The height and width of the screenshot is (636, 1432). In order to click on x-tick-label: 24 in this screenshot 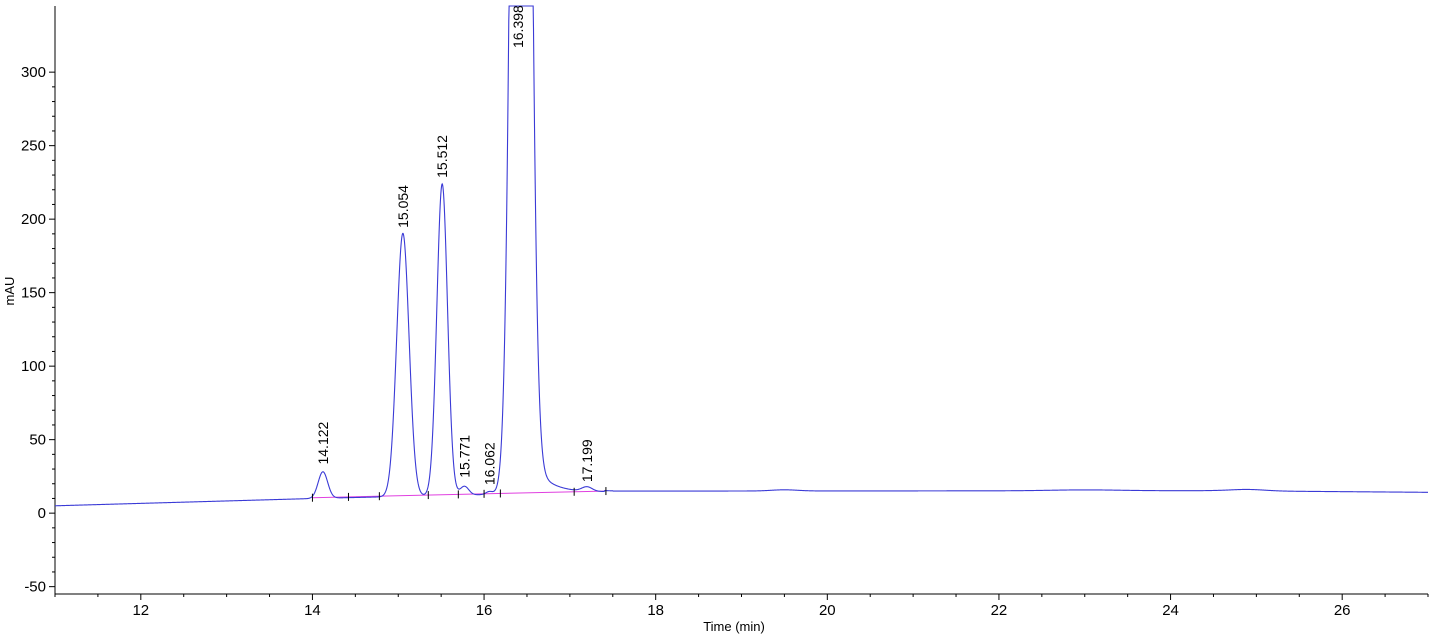, I will do `click(1170, 610)`.